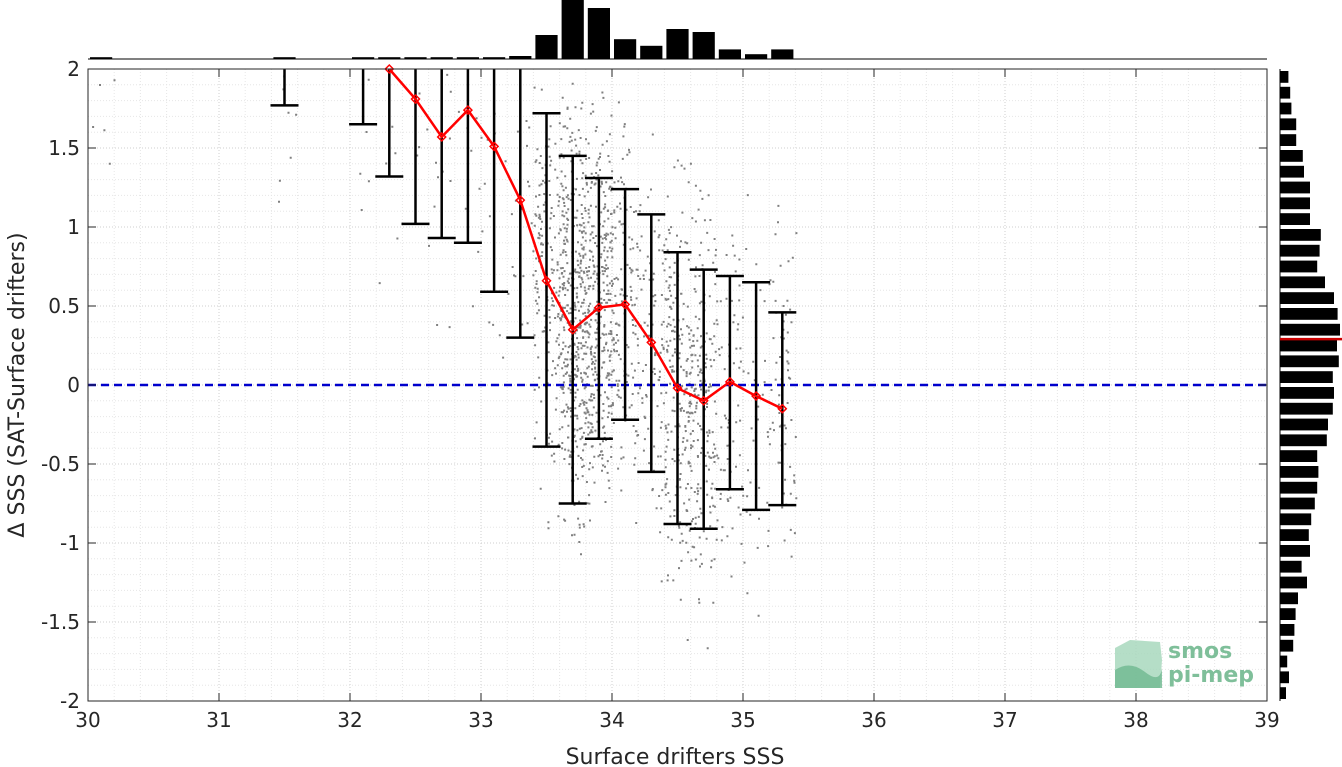  What do you see at coordinates (73, 69) in the screenshot?
I see `y-tick-label: 2` at bounding box center [73, 69].